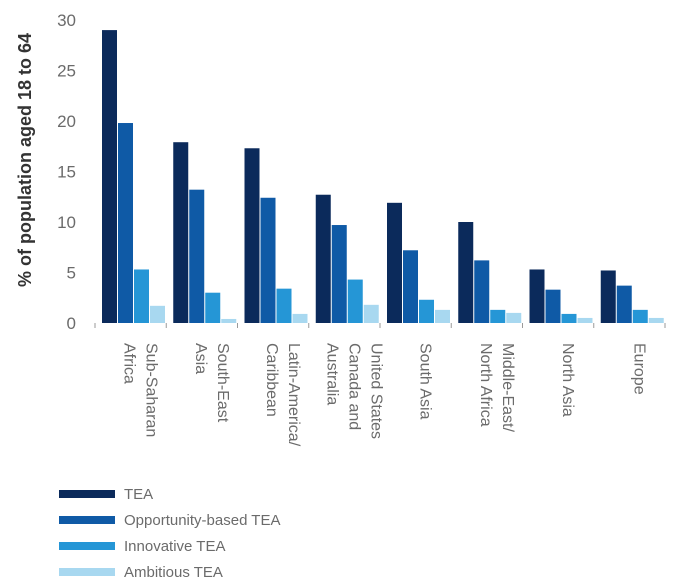 The width and height of the screenshot is (699, 586). Describe the element at coordinates (425, 381) in the screenshot. I see `category-label: South Asia` at that location.